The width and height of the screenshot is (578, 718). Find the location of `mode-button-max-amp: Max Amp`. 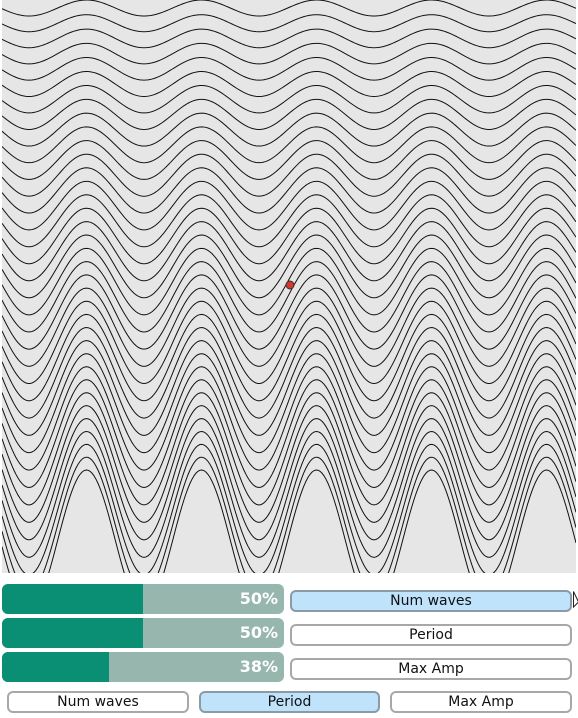

mode-button-max-amp: Max Amp is located at coordinates (481, 702).